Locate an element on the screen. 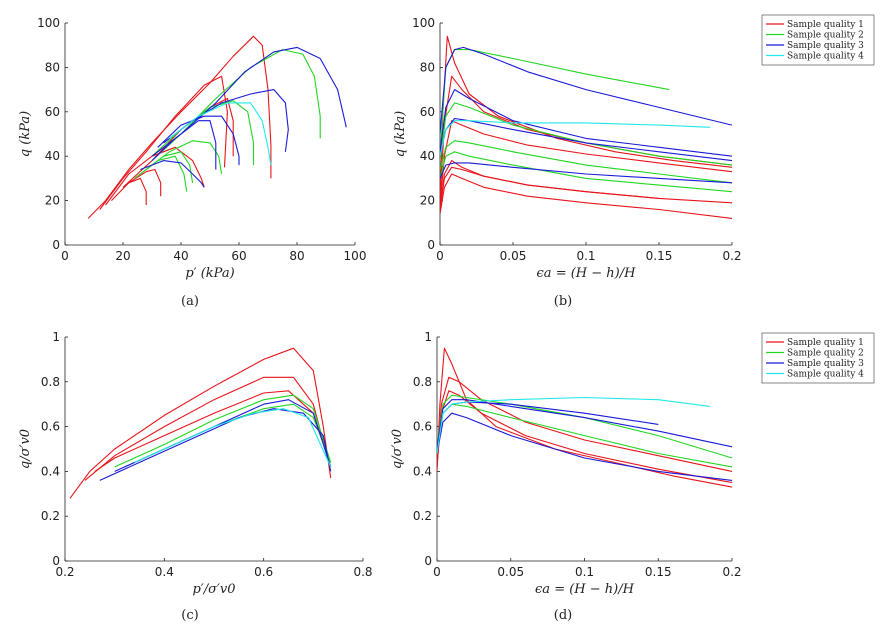 Image resolution: width=882 pixels, height=634 pixels. x-tick-label: 0.15 is located at coordinates (659, 256).